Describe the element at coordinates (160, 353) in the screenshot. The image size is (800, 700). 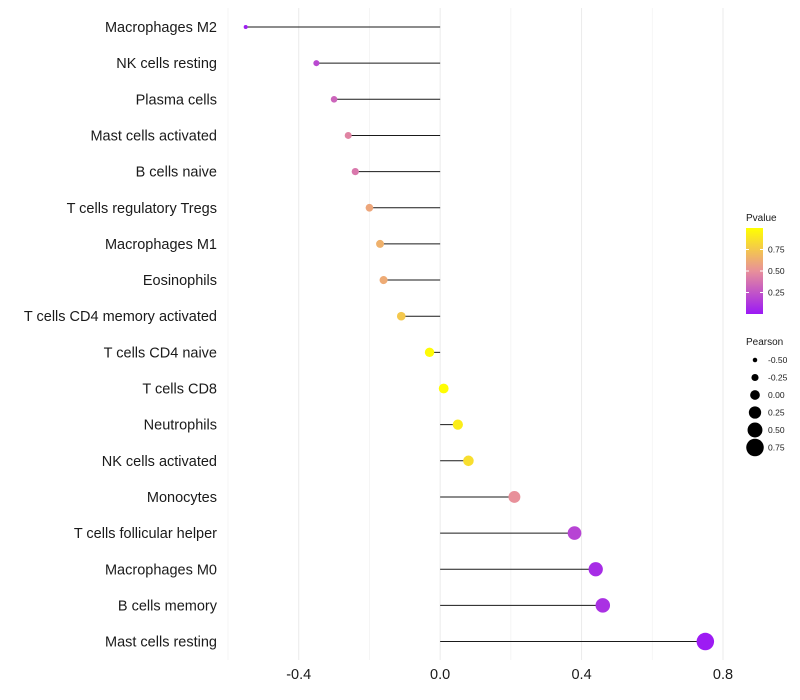
I see `category-label: T cells CD4 naive` at that location.